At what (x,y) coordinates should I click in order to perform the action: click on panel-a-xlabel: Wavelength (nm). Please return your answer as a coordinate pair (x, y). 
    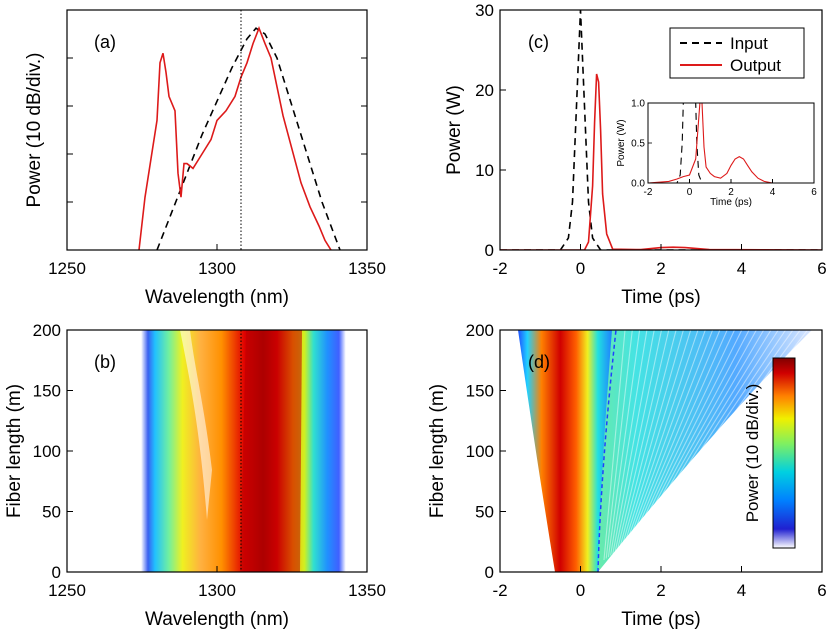
    Looking at the image, I should click on (217, 297).